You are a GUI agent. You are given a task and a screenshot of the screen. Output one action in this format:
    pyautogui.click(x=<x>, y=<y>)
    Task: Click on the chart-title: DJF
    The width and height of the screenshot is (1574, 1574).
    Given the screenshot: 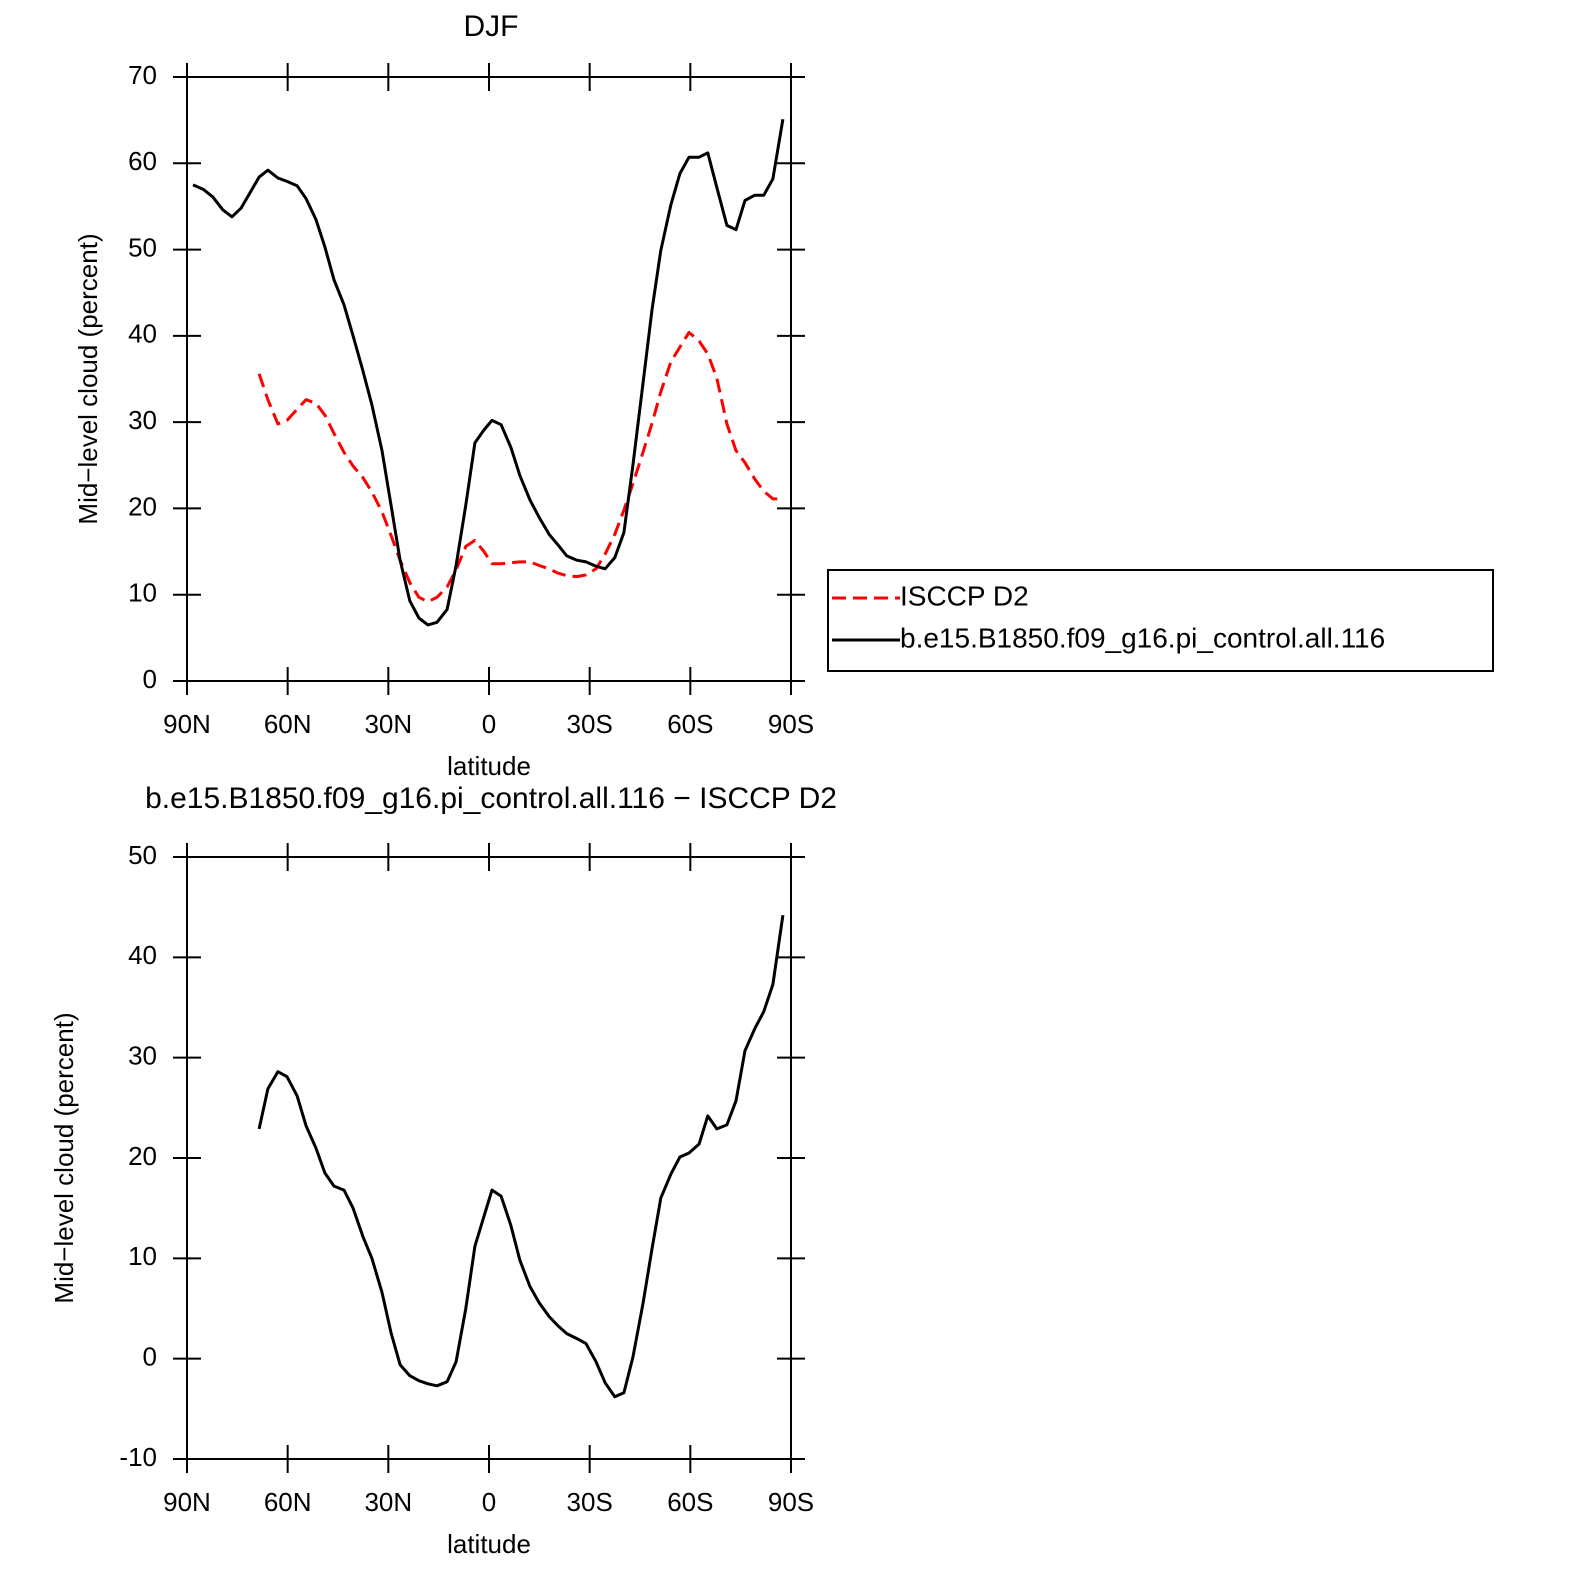 What is the action you would take?
    pyautogui.click(x=491, y=26)
    